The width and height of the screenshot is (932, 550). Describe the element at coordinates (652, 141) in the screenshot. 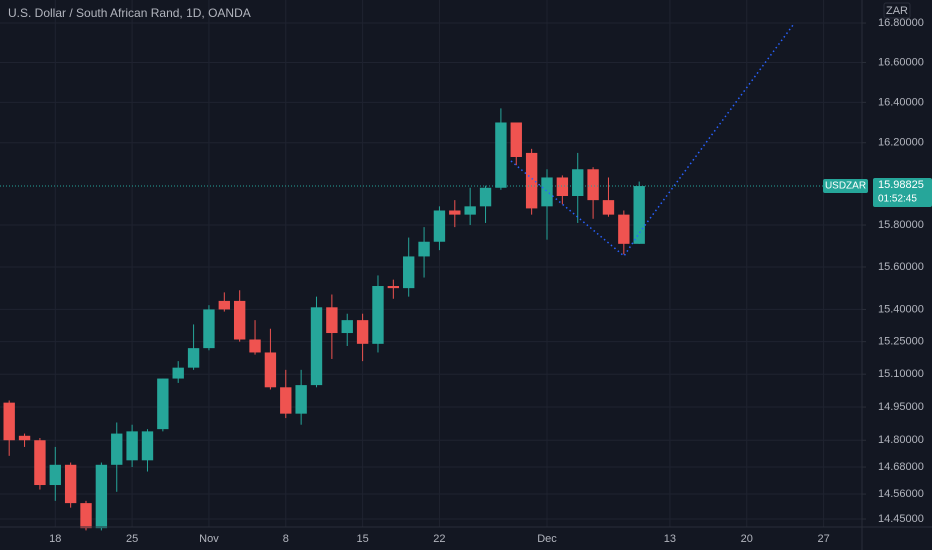

I see `drawing-line` at that location.